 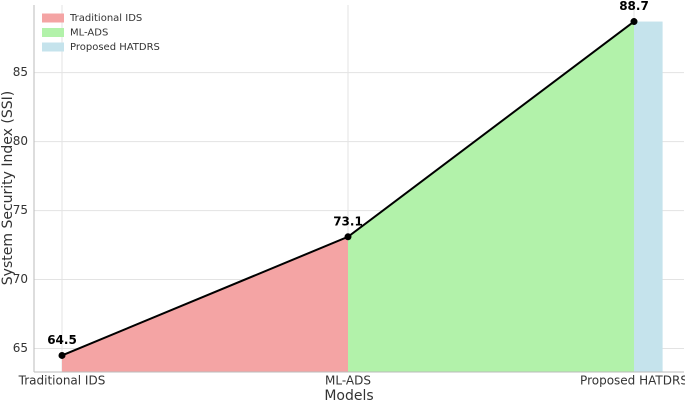 What do you see at coordinates (8, 188) in the screenshot?
I see `y-axis-label: System Security Index (SSI)` at bounding box center [8, 188].